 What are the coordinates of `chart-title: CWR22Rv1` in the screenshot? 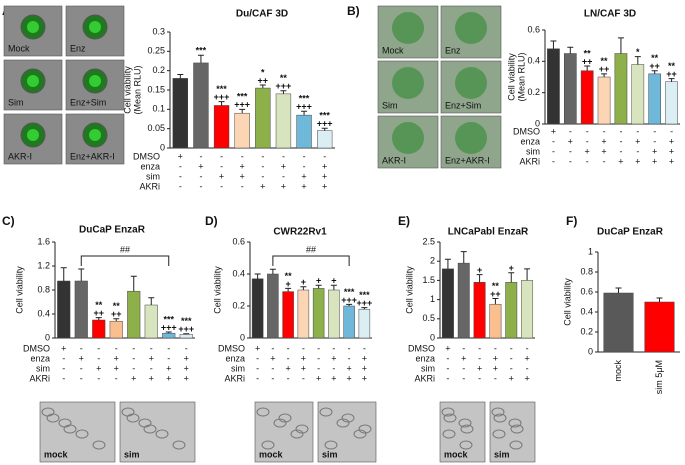 It's located at (300, 232).